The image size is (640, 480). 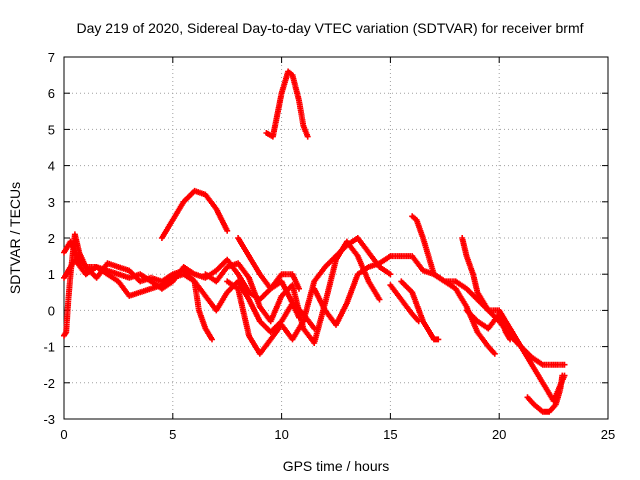 I want to click on series-track-g, so click(x=268, y=278).